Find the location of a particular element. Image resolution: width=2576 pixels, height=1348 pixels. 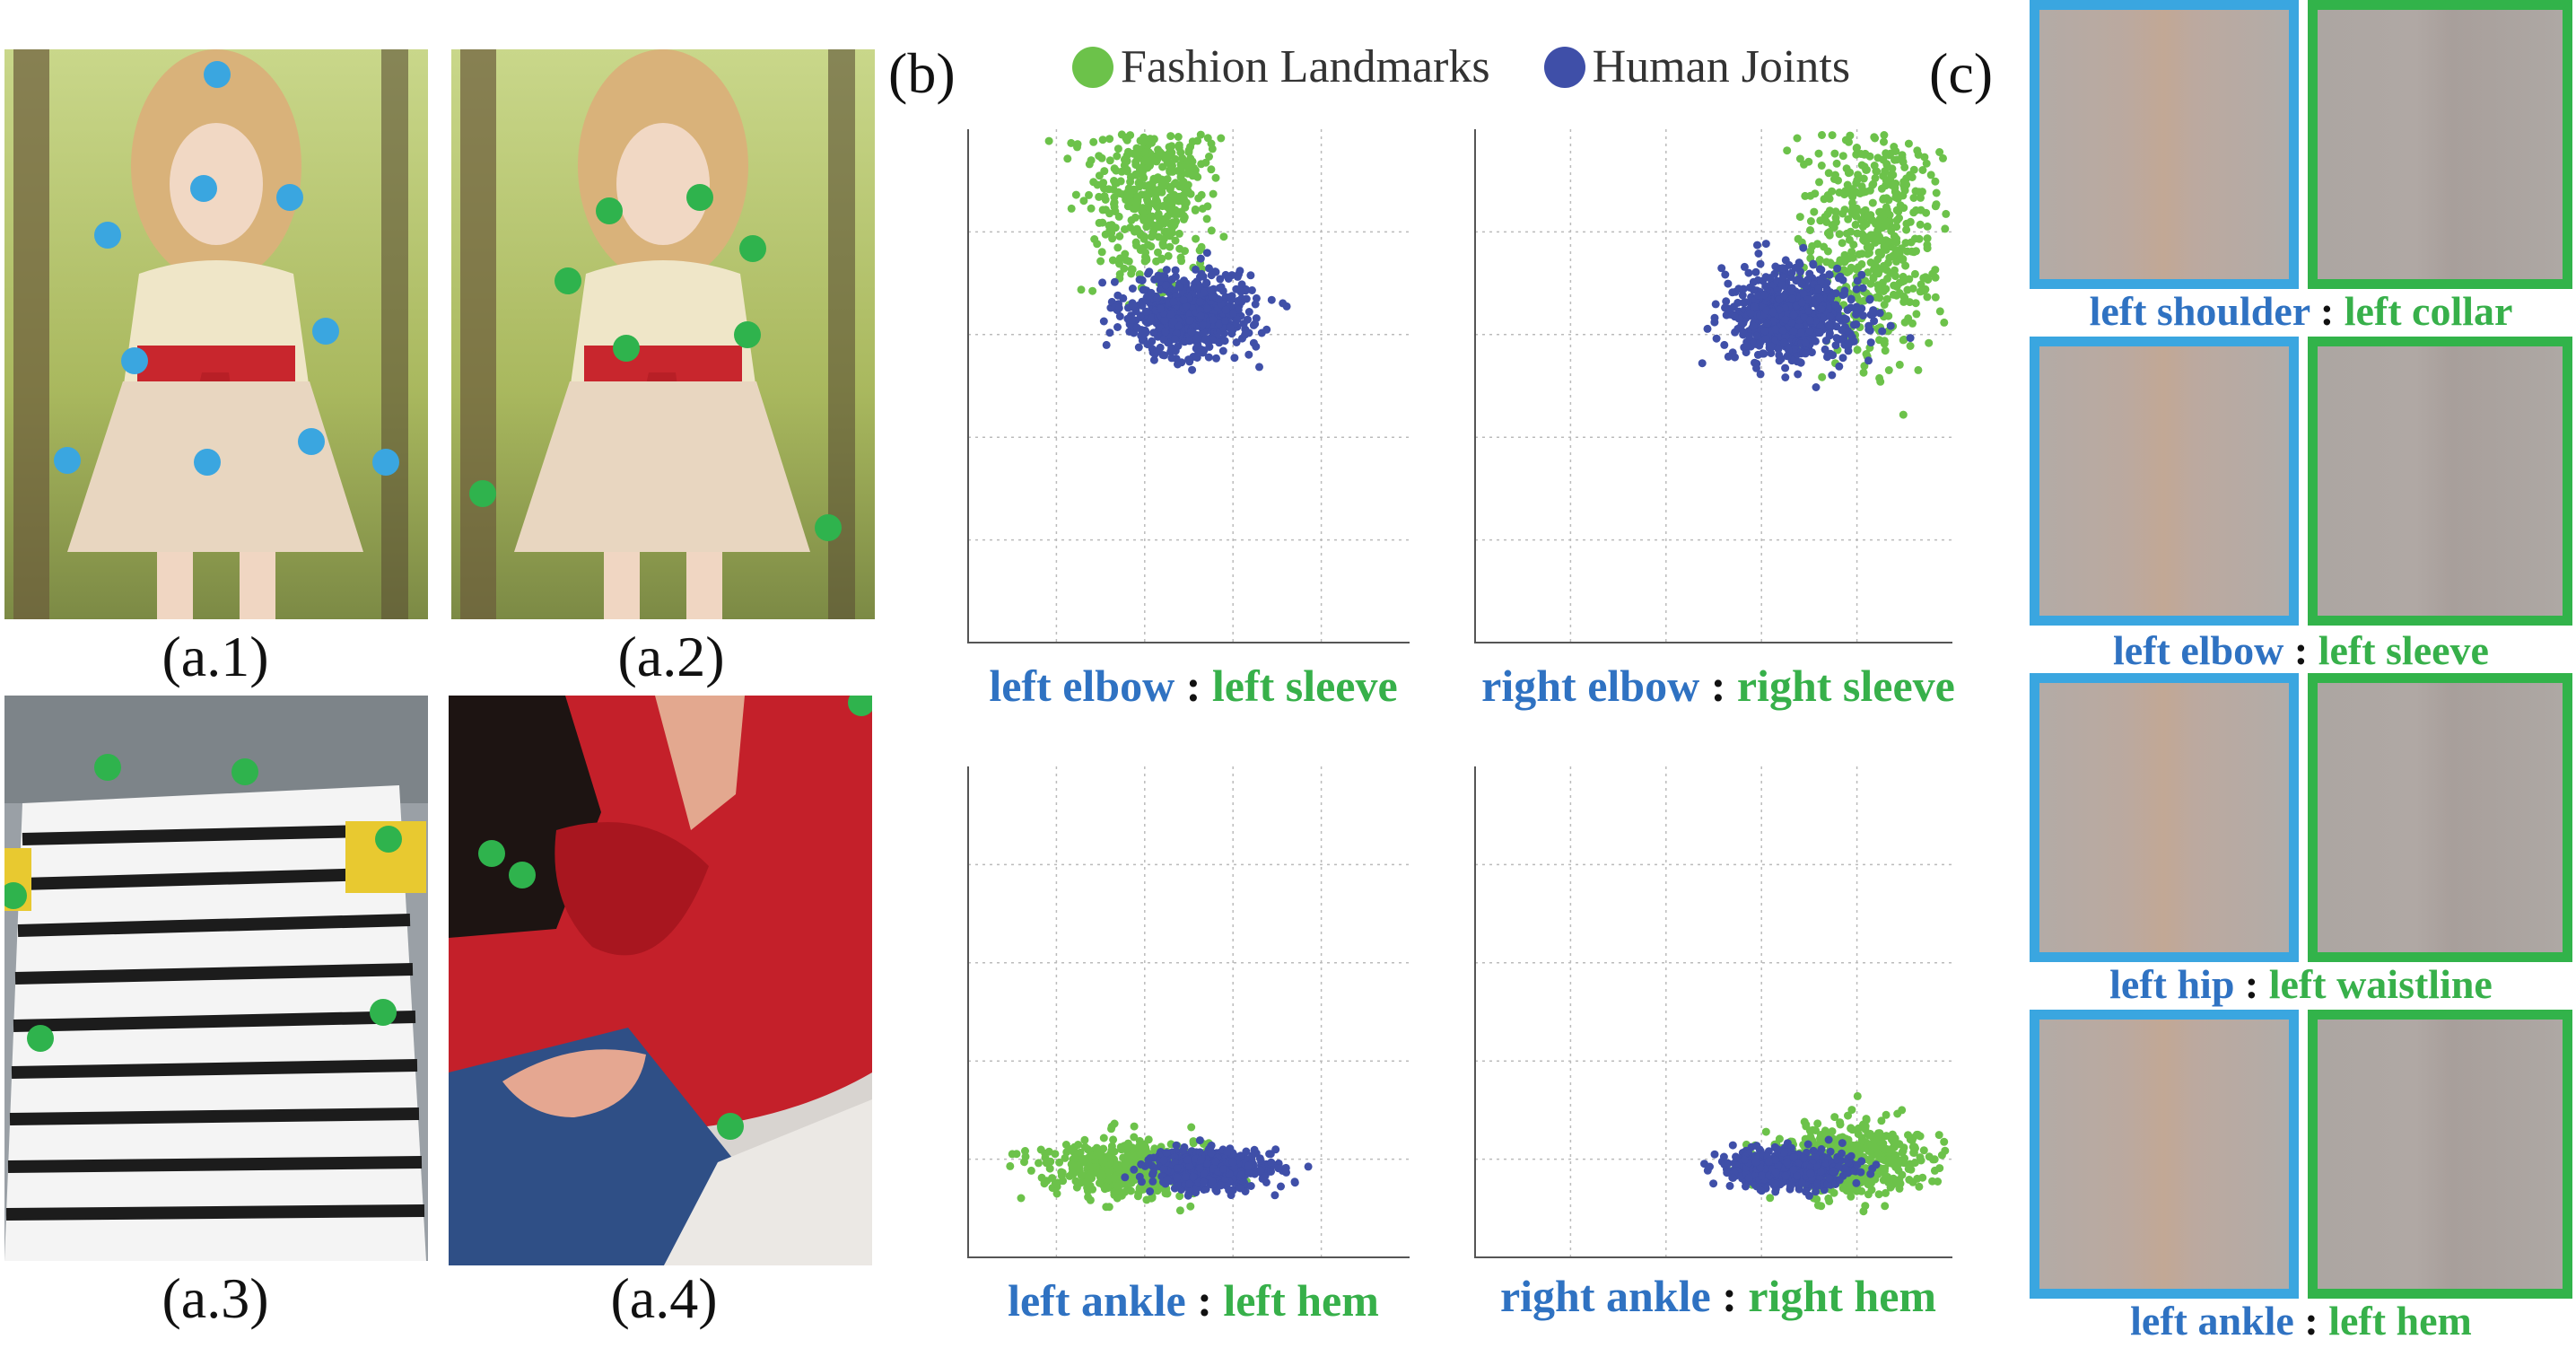

series-human-joints is located at coordinates (1194, 311).